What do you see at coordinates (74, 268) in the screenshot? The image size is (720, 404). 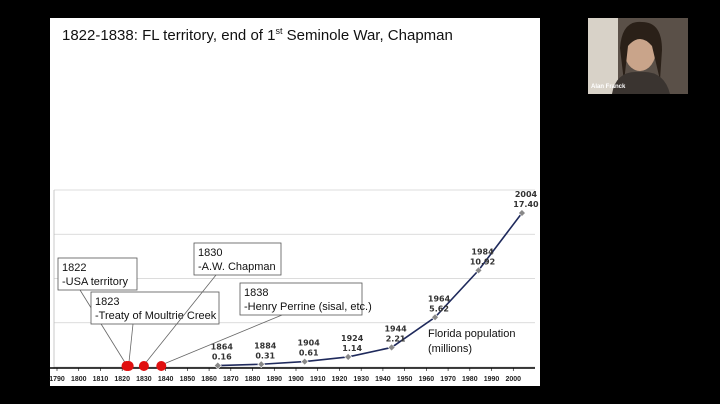 I see `event-year: 1822` at bounding box center [74, 268].